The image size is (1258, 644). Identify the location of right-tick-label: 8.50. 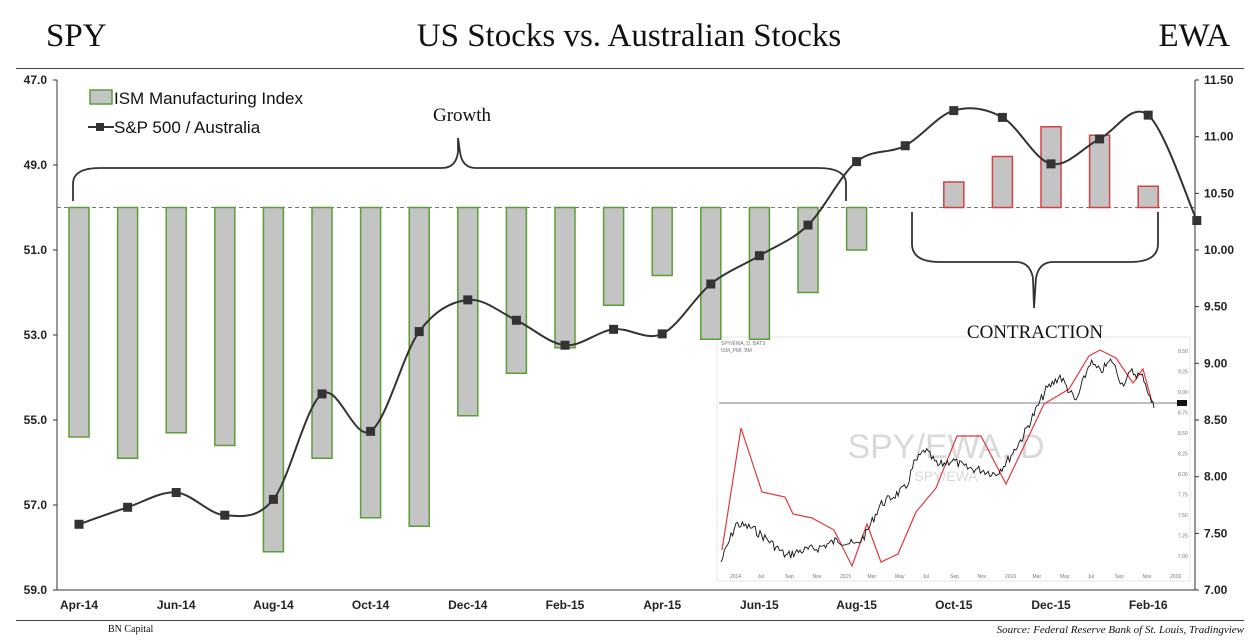
(1216, 420).